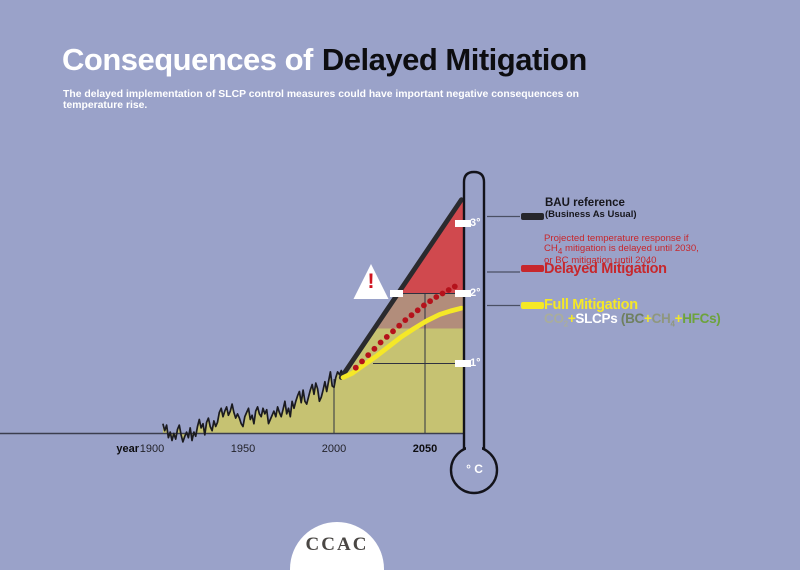 The image size is (800, 570). What do you see at coordinates (396, 293) in the screenshot?
I see `two-degree-marker-dash` at bounding box center [396, 293].